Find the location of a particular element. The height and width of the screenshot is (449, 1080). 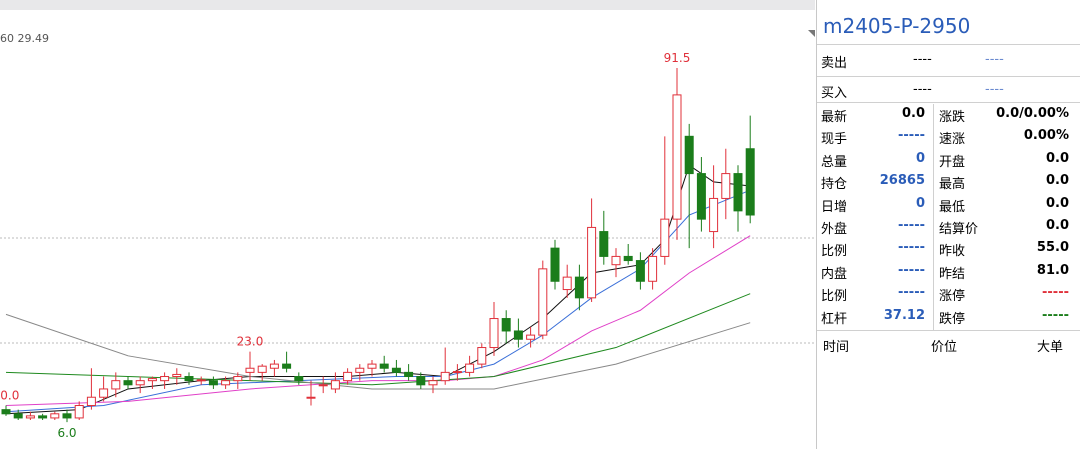

quote-label: 涨停 is located at coordinates (952, 297).